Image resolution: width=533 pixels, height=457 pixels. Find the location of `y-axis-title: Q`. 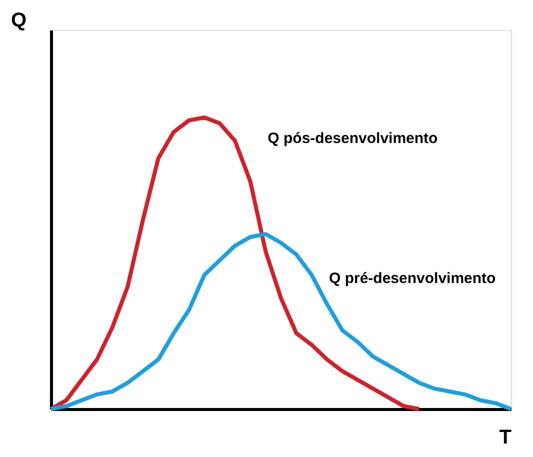

y-axis-title: Q is located at coordinates (18, 21).